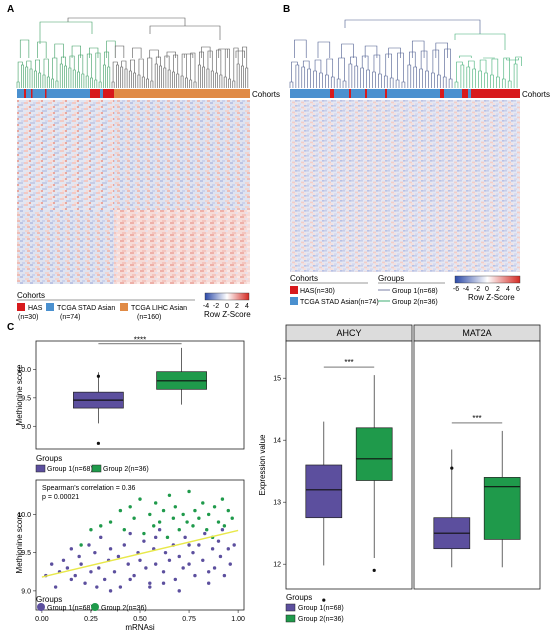 Image resolution: width=554 pixels, height=638 pixels. What do you see at coordinates (412, 26) in the screenshot?
I see `dendro-b-root` at bounding box center [412, 26].